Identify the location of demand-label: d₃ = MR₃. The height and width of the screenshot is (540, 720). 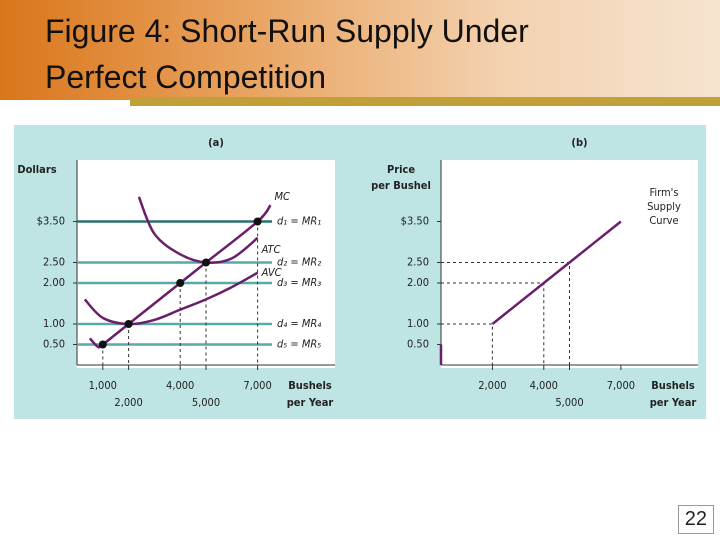
(299, 282).